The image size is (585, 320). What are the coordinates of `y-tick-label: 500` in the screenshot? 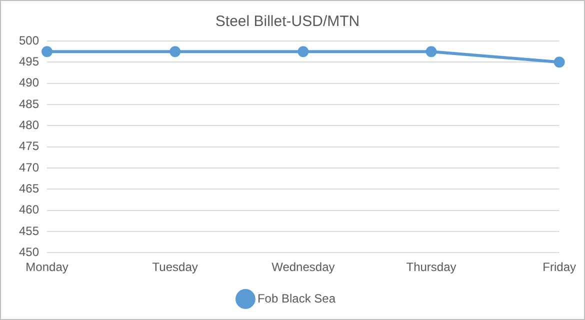 It's located at (29, 40).